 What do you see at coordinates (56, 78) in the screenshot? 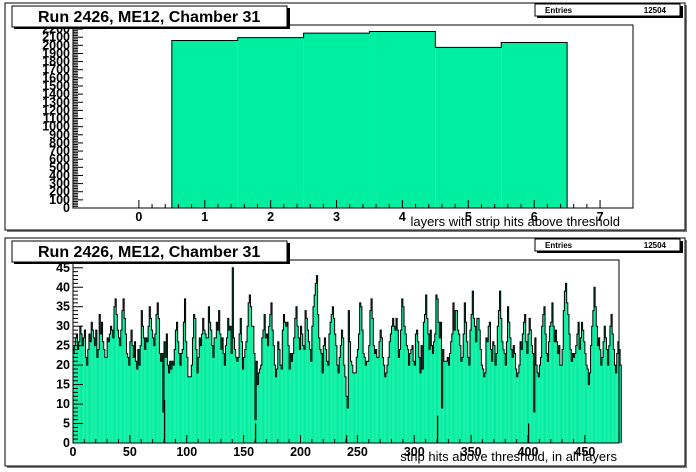
I see `y-tick-label: 1600` at bounding box center [56, 78].